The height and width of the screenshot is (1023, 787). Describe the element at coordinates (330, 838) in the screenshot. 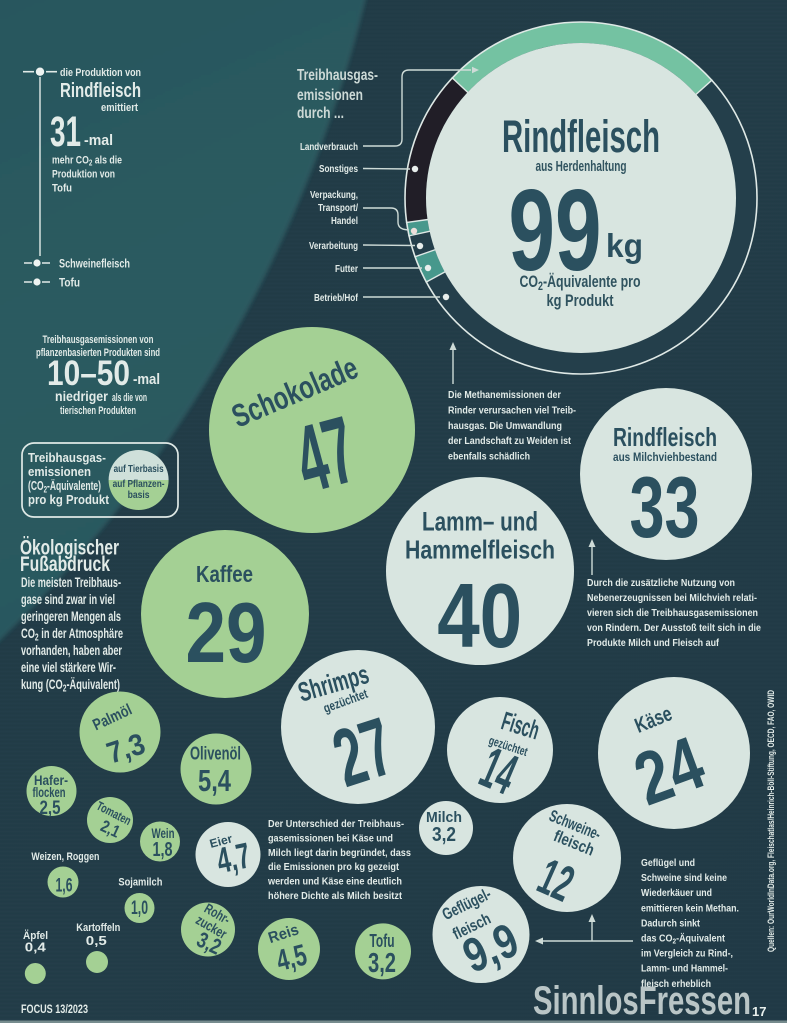

I see `svg-text: gasemissionen bei Käse und` at that location.